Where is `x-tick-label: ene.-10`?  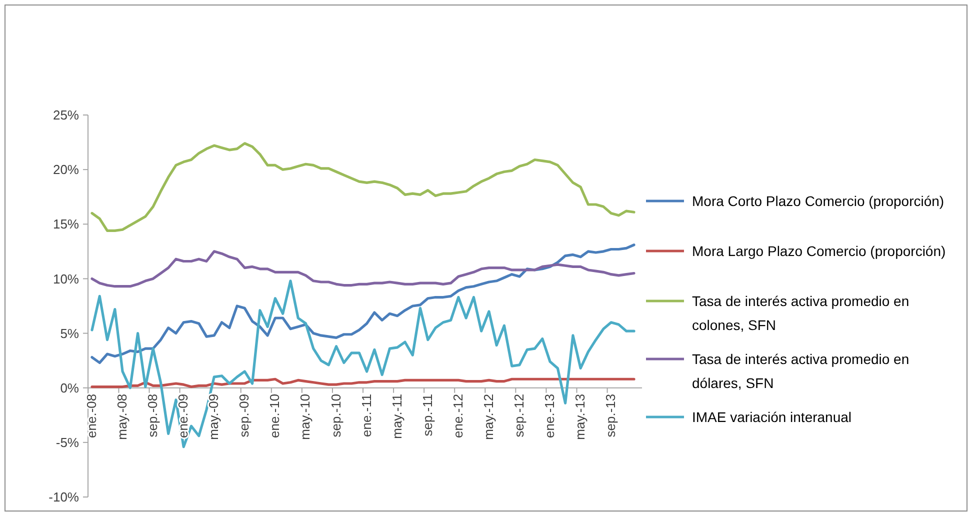 x-tick-label: ene.-10 is located at coordinates (274, 416).